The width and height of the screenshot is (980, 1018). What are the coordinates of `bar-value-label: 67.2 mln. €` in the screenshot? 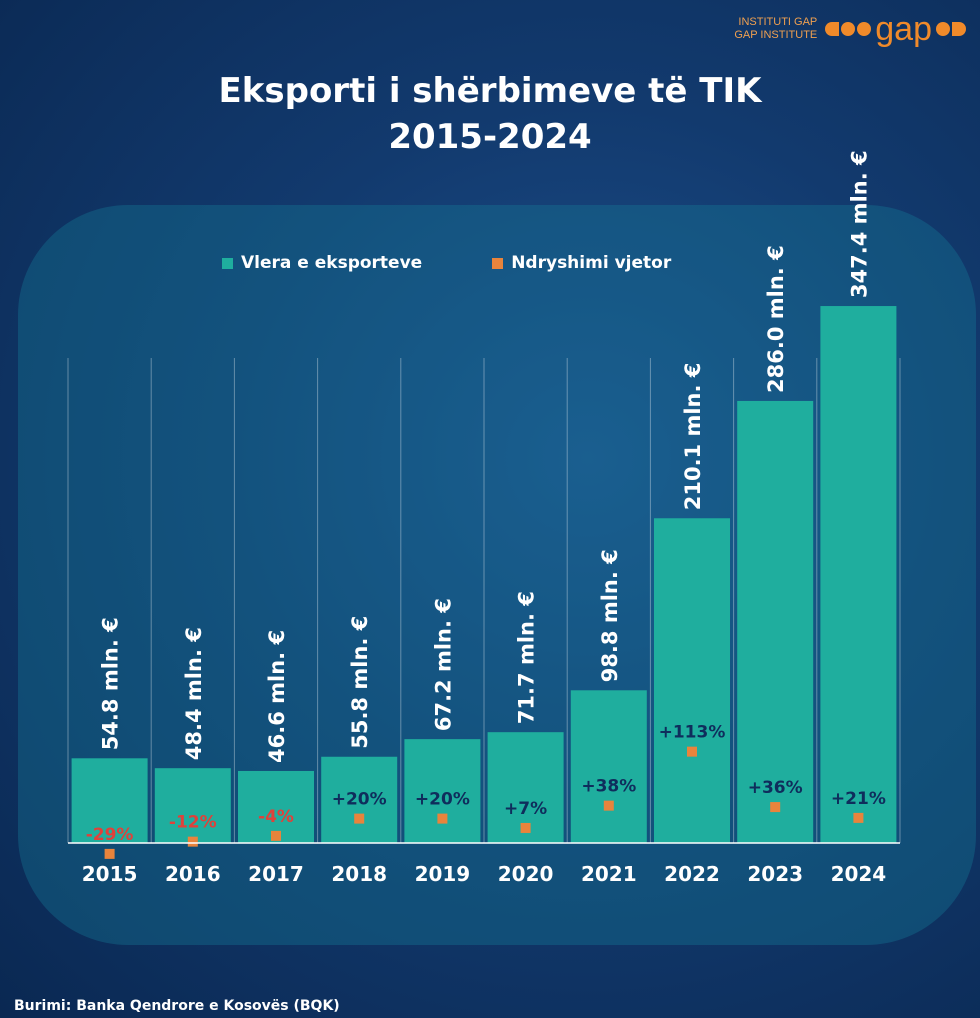 It's located at (443, 664).